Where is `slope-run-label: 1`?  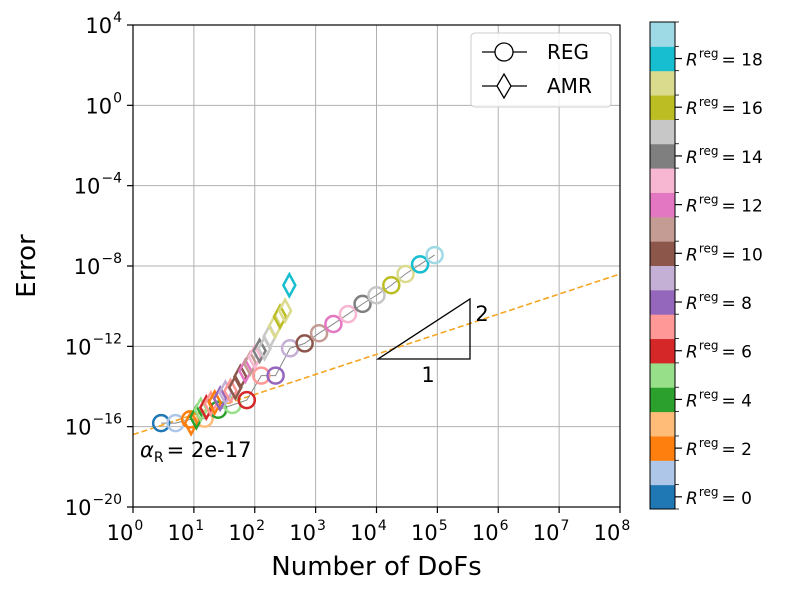 slope-run-label: 1 is located at coordinates (427, 375).